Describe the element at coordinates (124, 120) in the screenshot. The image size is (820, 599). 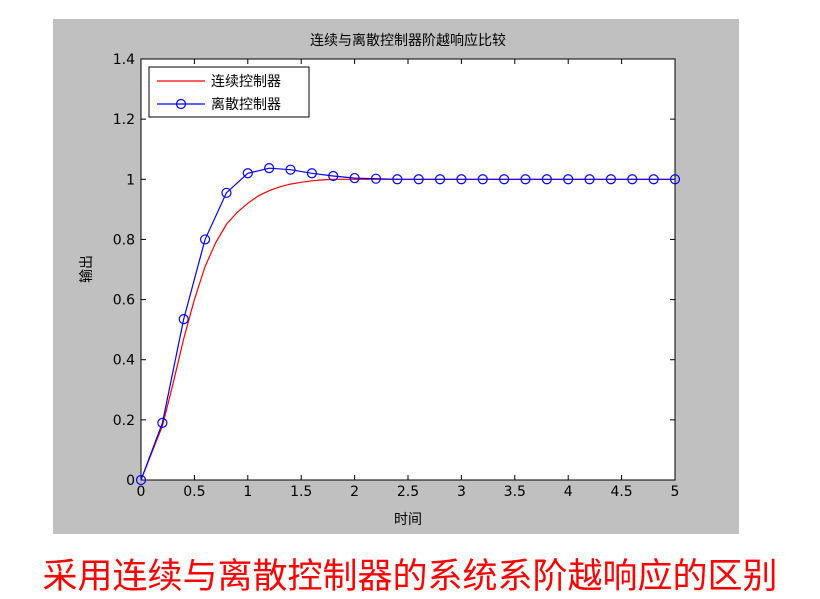
I see `y-tick-label: 1.2` at that location.